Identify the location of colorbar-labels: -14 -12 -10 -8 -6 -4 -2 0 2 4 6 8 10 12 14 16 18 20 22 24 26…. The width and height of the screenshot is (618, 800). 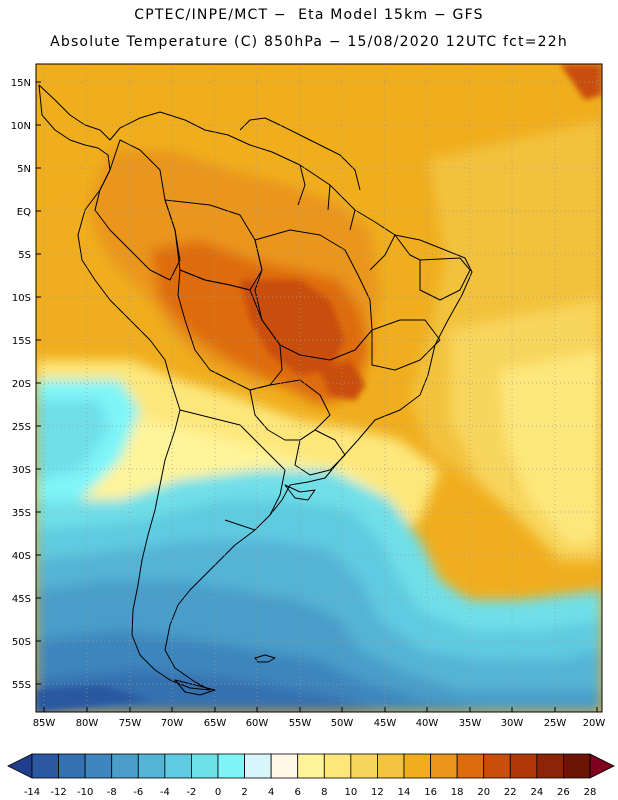
(310, 792).